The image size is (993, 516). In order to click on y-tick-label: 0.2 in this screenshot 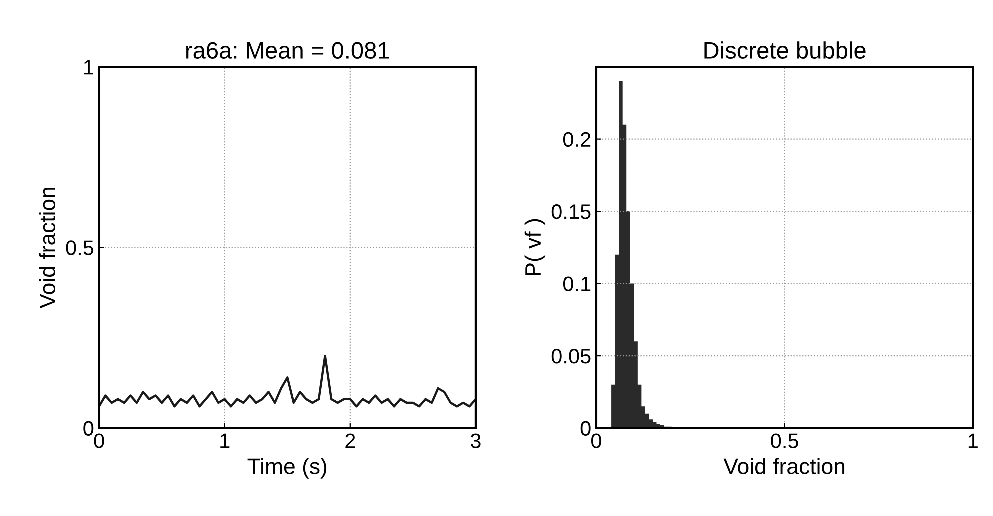, I will do `click(577, 140)`.